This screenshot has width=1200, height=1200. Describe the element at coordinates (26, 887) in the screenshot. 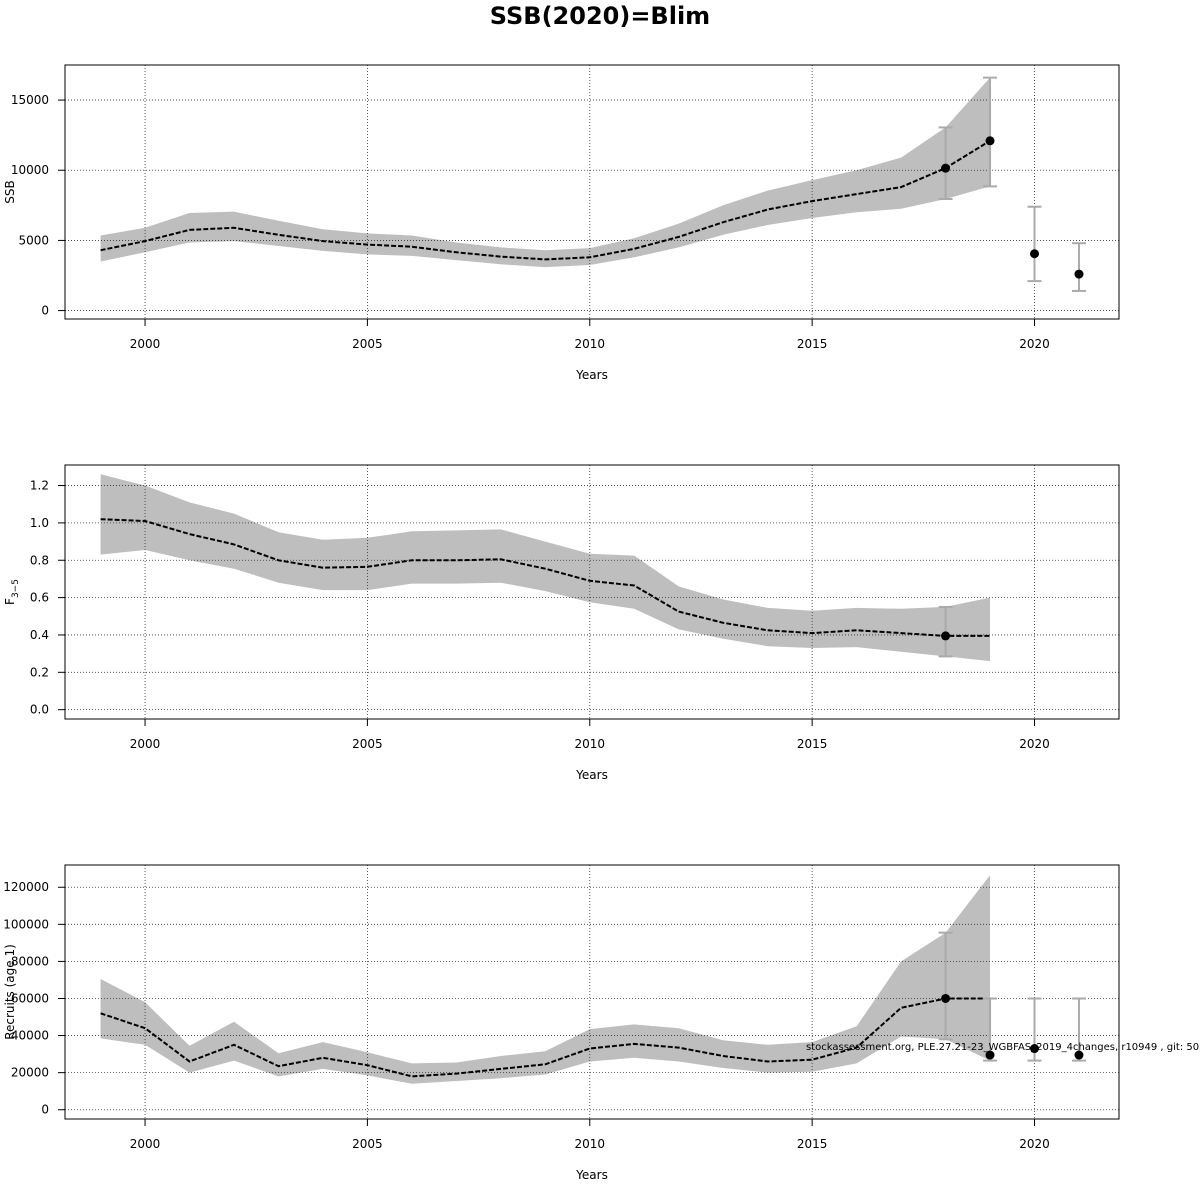

I see `y-tick-label: 120000` at that location.